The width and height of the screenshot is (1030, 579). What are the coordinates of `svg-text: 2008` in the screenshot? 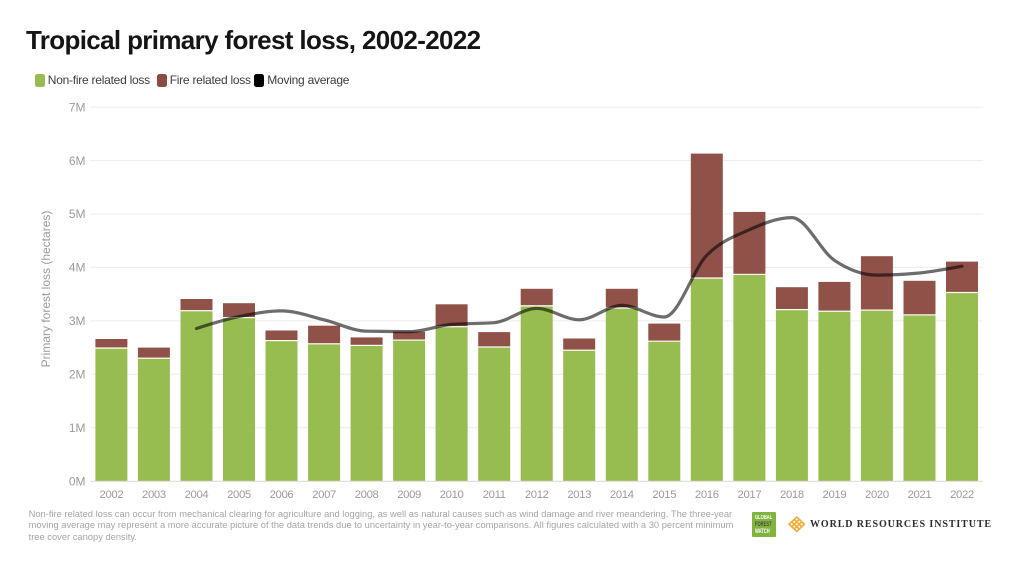 It's located at (367, 495).